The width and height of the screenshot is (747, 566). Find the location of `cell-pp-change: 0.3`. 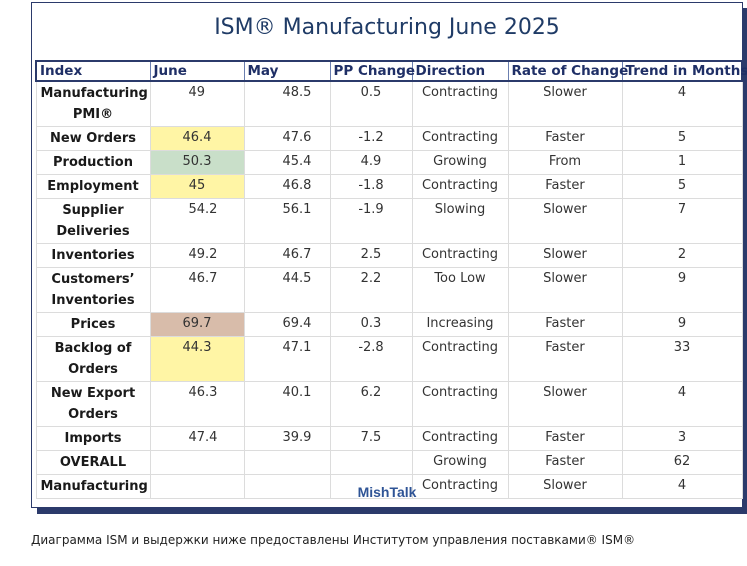

cell-pp-change: 0.3 is located at coordinates (371, 324).